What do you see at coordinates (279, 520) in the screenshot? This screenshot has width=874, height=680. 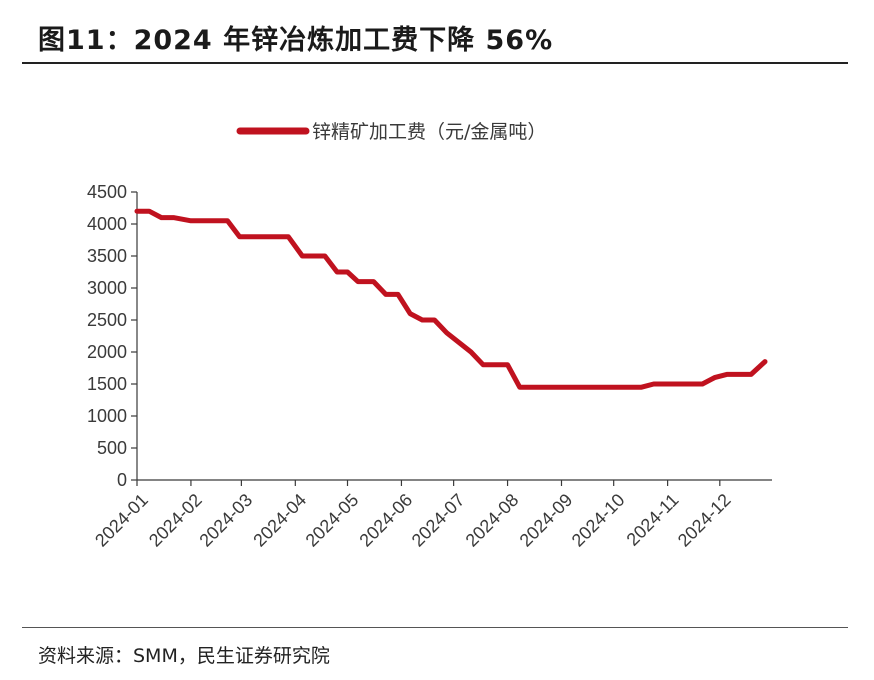 I see `x-tick-label: 2024-04` at bounding box center [279, 520].